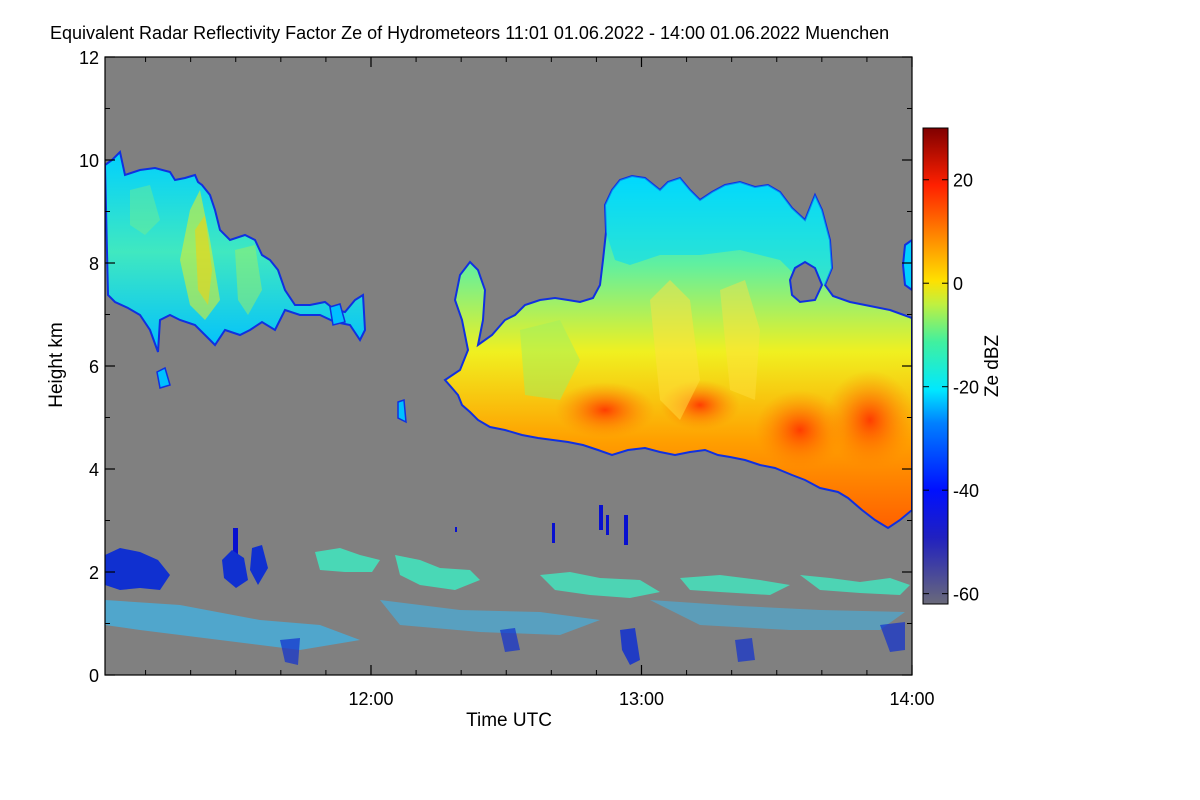 This screenshot has width=1200, height=800. I want to click on boundary-layer-clutter, so click(507, 605).